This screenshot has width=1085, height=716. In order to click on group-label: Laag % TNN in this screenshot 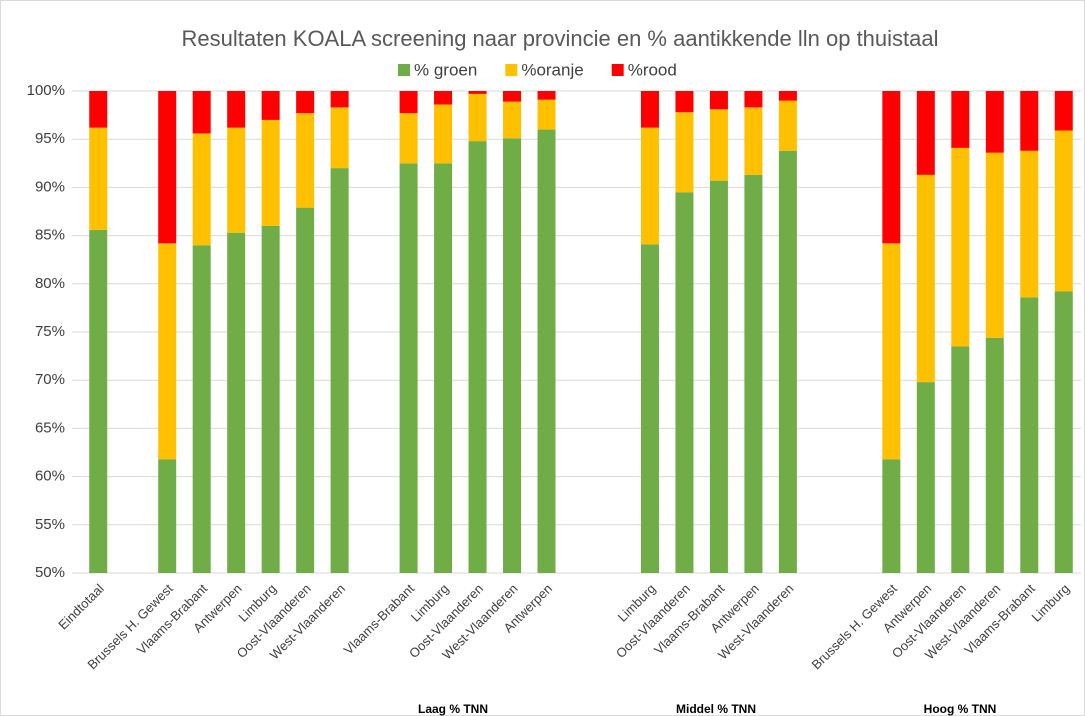, I will do `click(453, 709)`.